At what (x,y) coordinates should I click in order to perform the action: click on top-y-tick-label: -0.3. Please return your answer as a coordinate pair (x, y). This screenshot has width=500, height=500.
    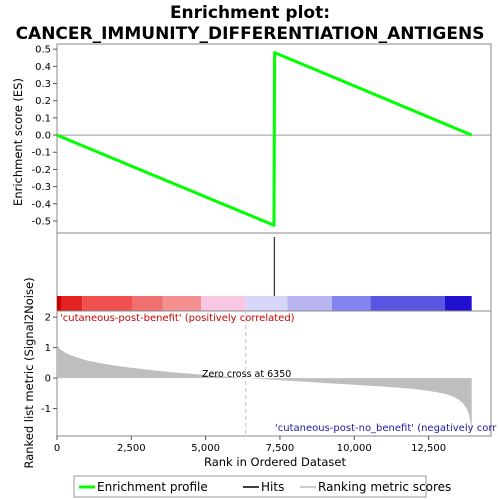
    Looking at the image, I should click on (41, 187).